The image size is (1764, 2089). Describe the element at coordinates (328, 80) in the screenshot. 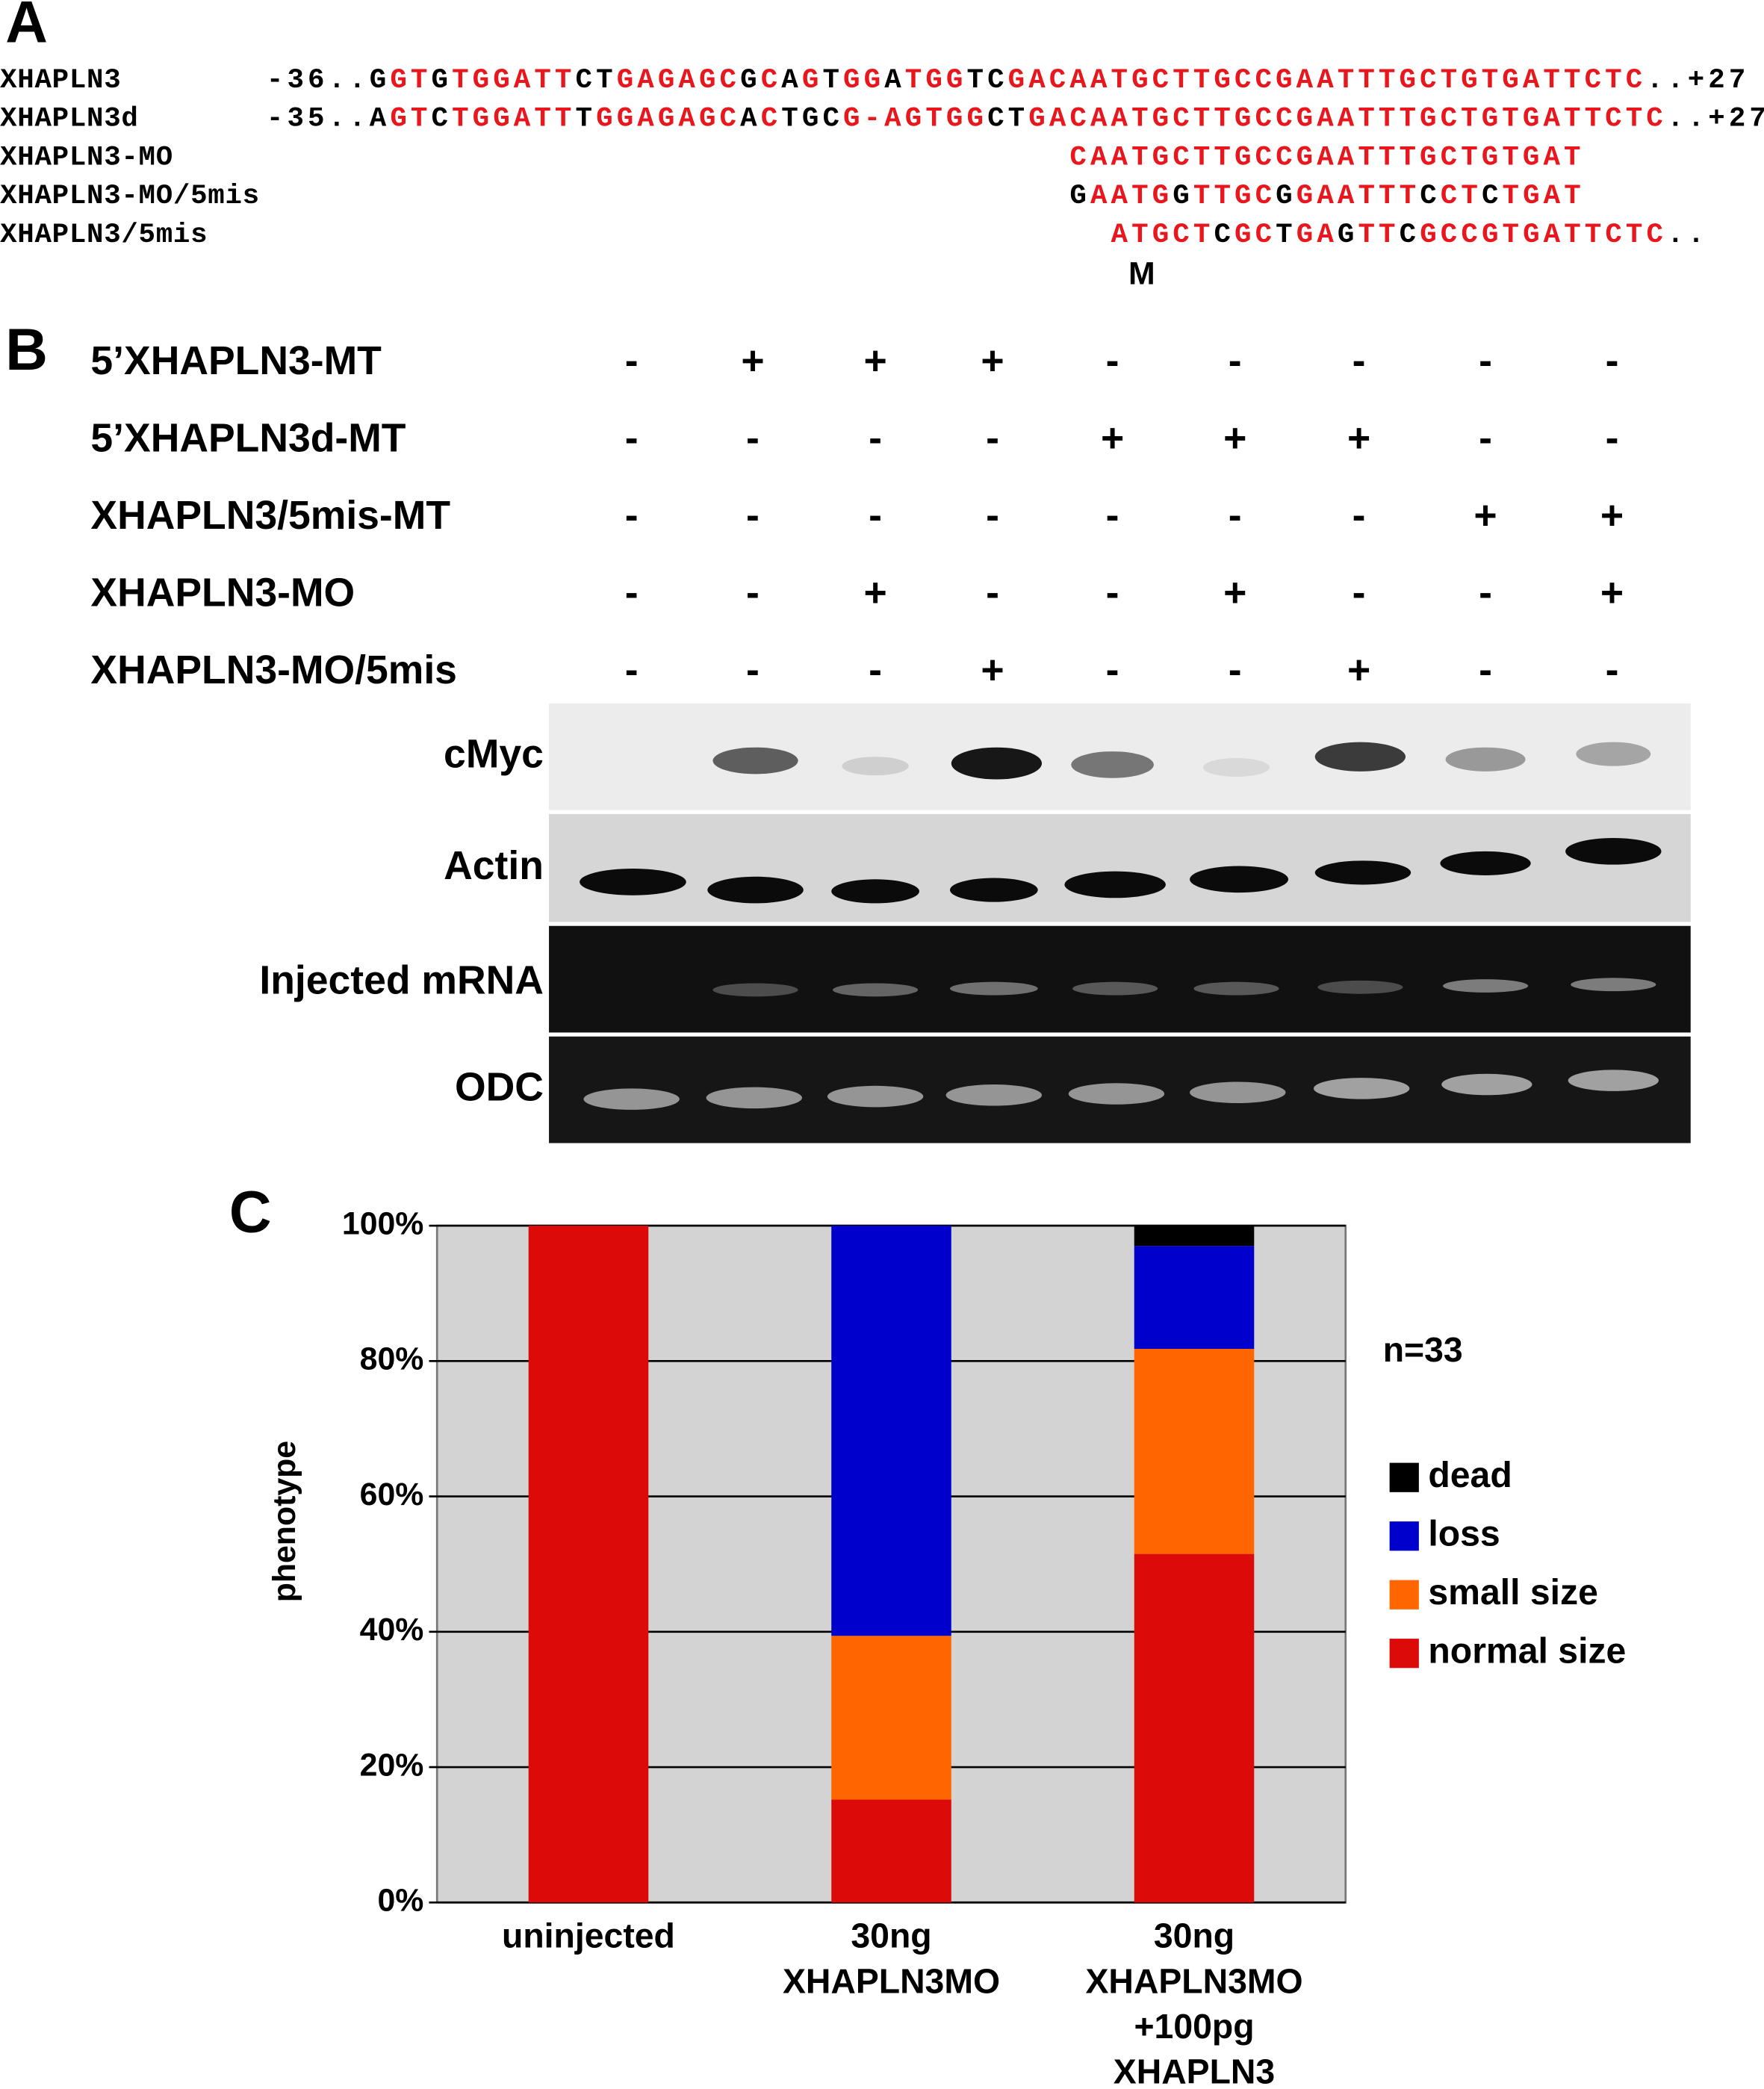

I see `sequence-run: -36..G` at that location.